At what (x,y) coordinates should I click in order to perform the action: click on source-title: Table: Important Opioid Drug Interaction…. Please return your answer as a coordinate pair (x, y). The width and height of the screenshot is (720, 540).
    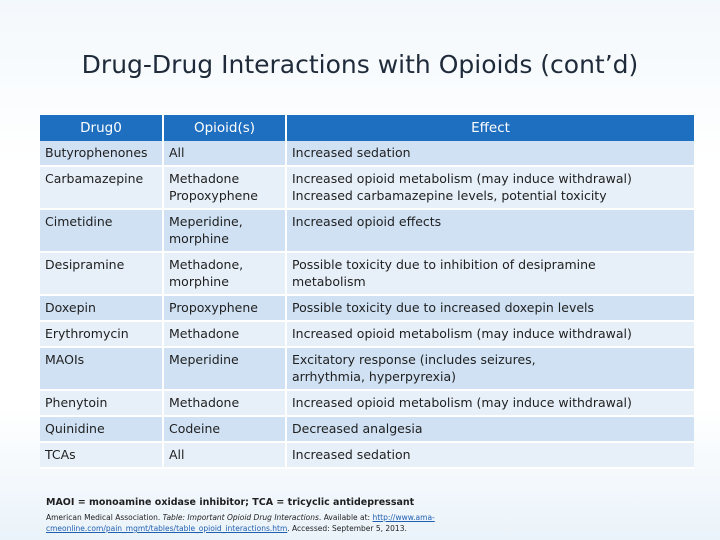
    Looking at the image, I should click on (240, 517).